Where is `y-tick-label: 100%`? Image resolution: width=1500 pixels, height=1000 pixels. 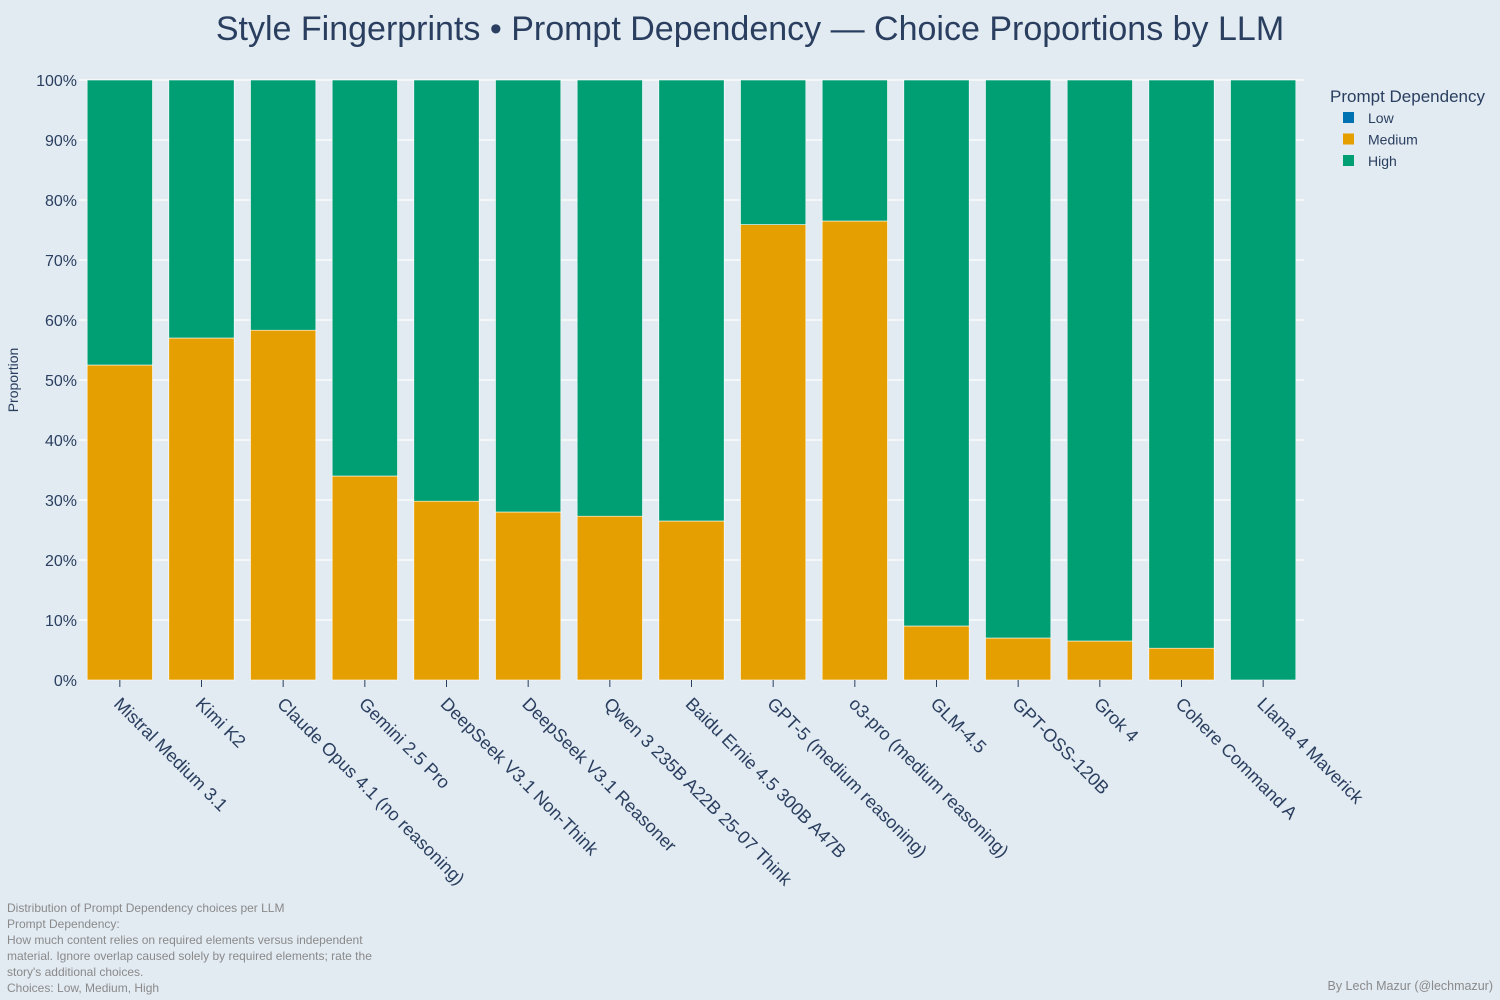
y-tick-label: 100% is located at coordinates (56, 81).